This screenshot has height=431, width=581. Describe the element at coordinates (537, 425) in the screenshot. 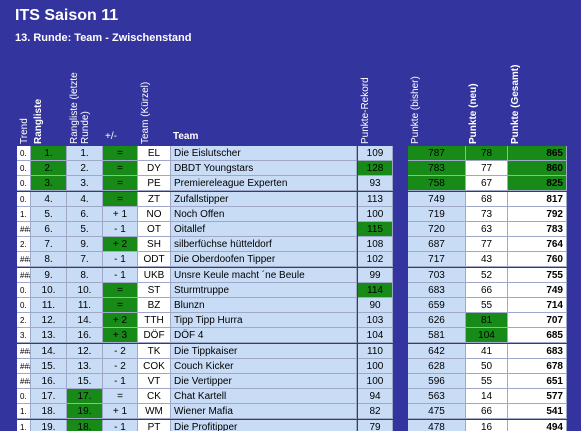

I see `table-cell: 494` at that location.